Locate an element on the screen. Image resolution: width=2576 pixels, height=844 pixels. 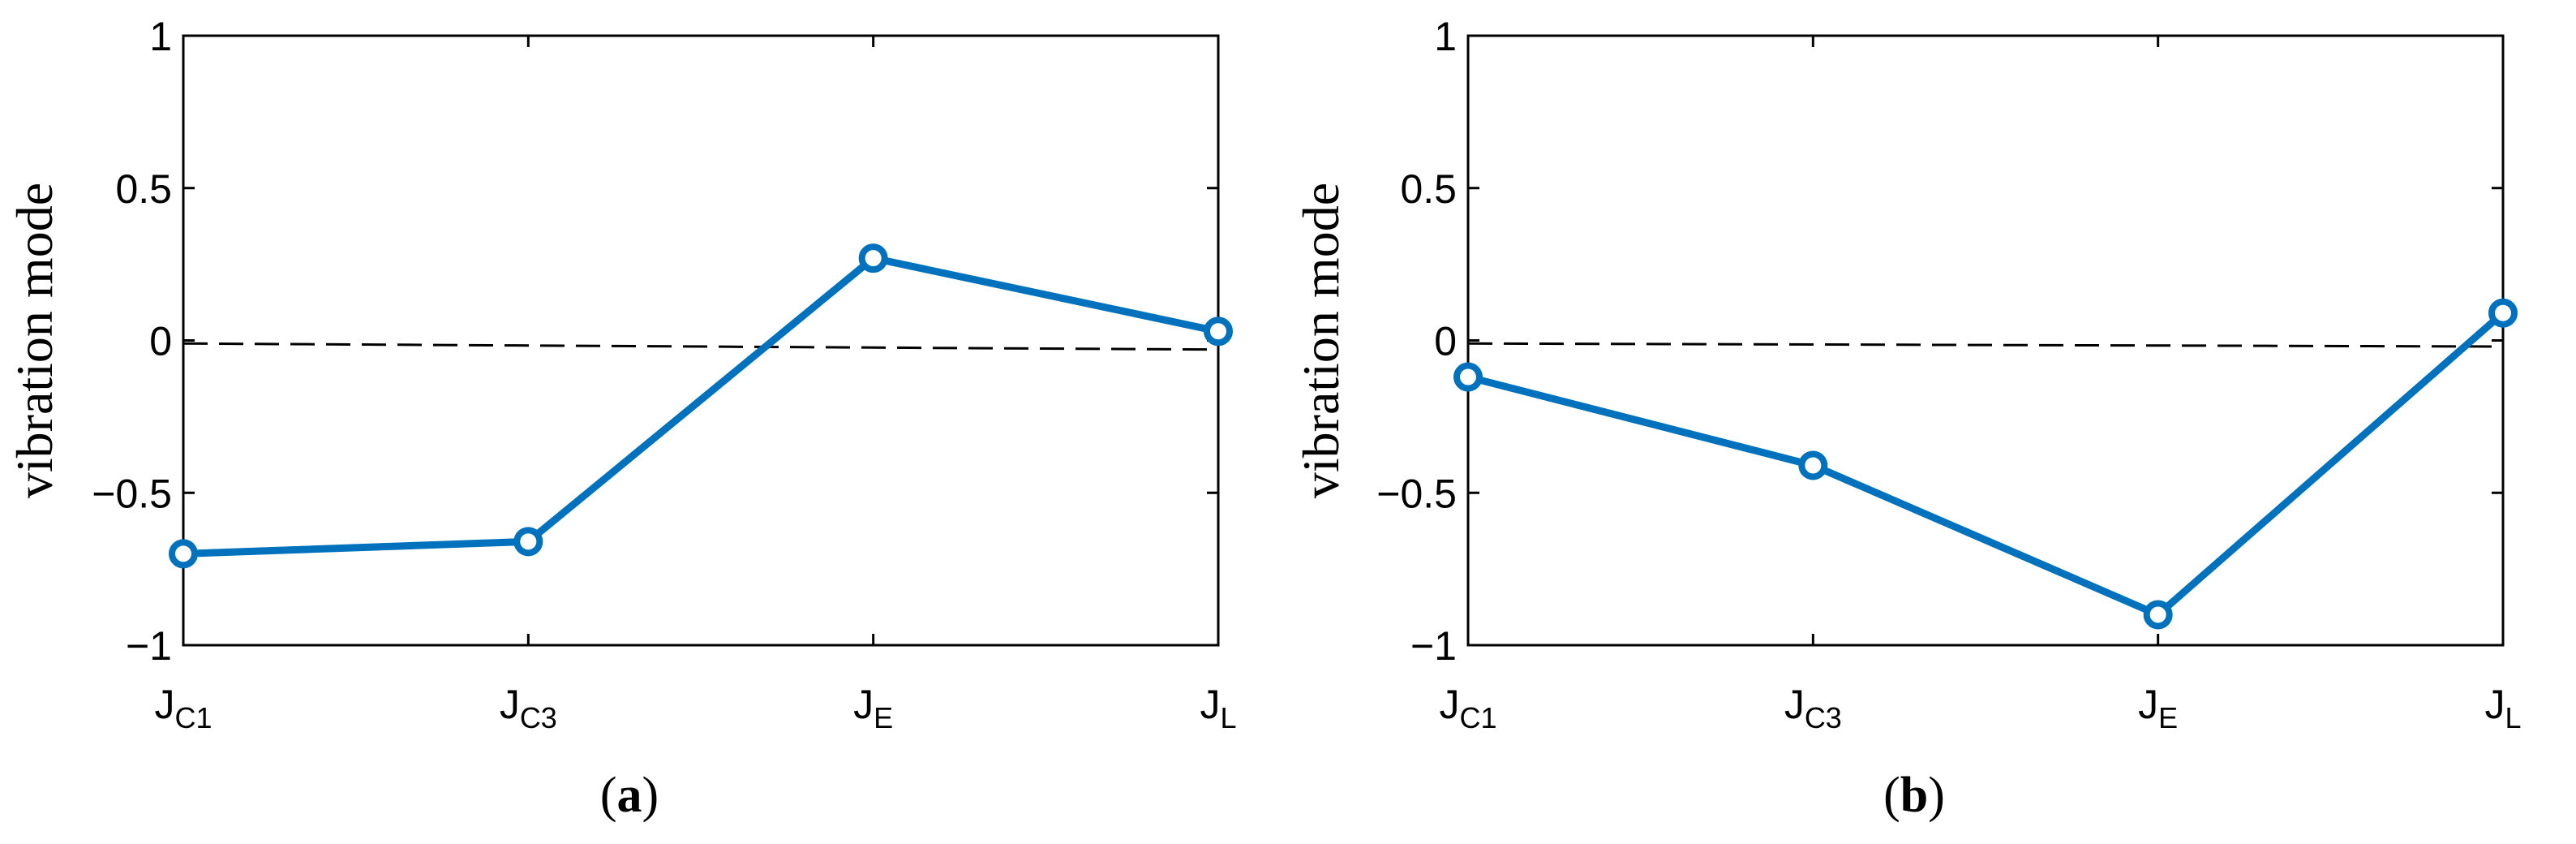
panel-caption: (b) is located at coordinates (1914, 795).